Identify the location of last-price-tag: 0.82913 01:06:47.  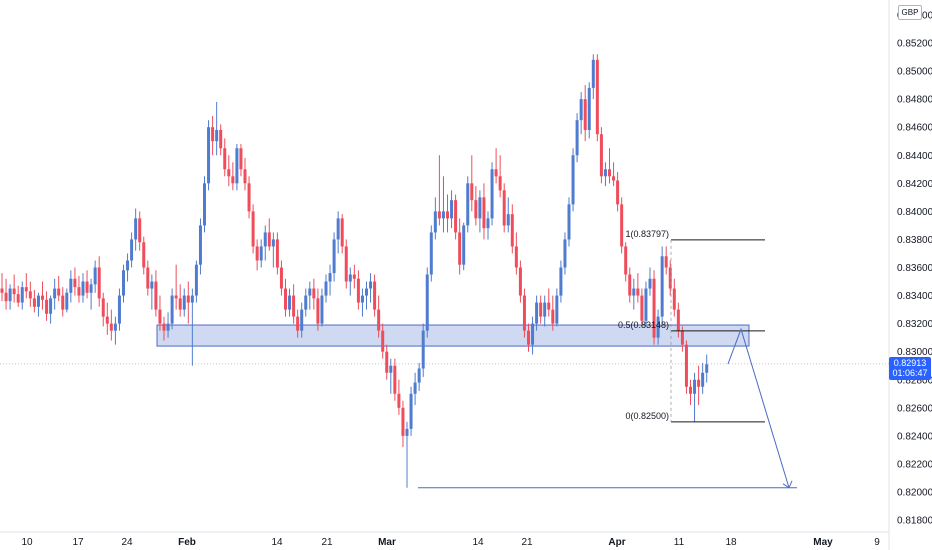
(910, 368).